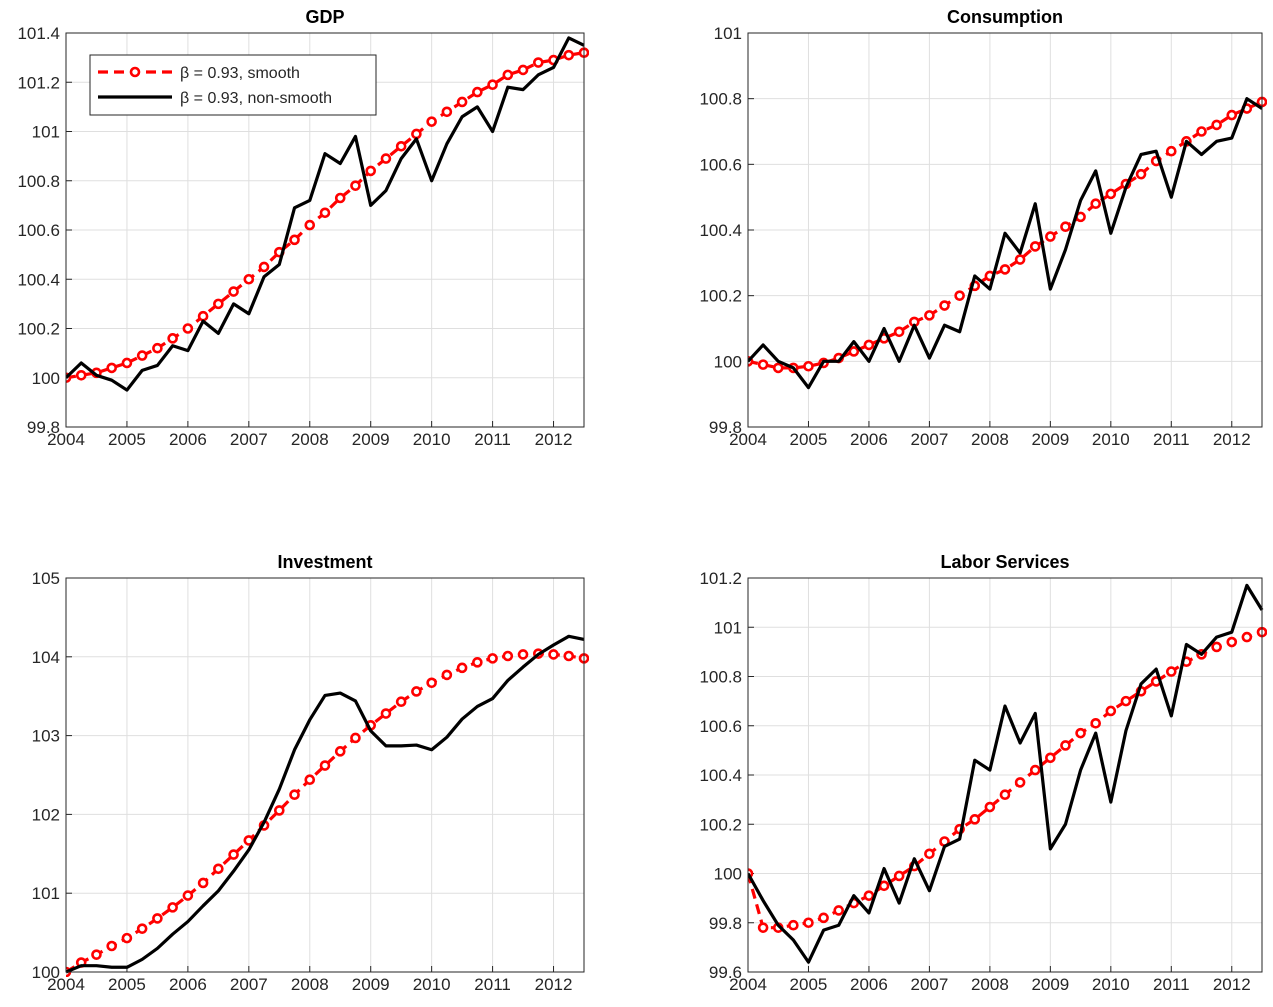 The image size is (1273, 1007). Describe the element at coordinates (135, 72) in the screenshot. I see `legend-marker` at that location.